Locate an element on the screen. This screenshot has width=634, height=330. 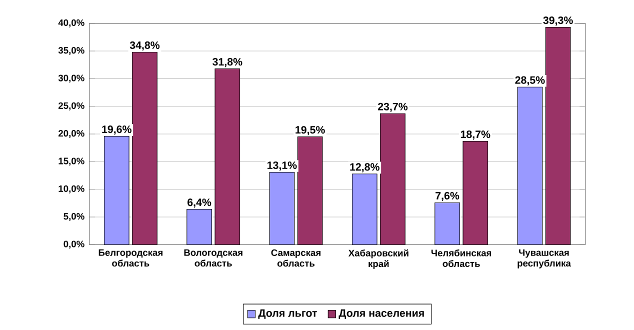
data-label: 18,7% is located at coordinates (475, 135).